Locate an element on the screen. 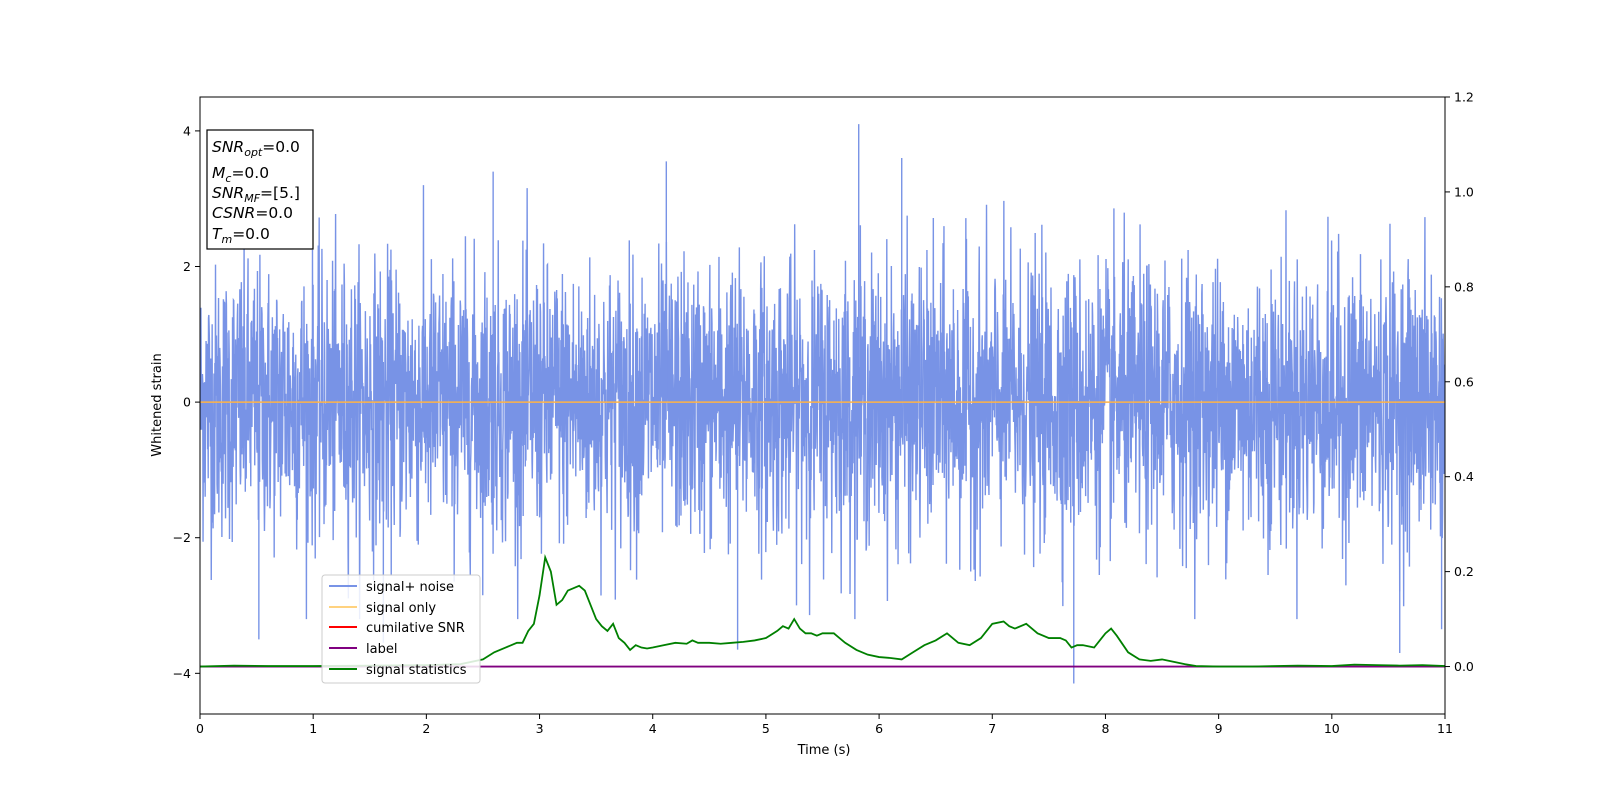 This screenshot has height=800, width=1600. legend-label-signal-statistics: signal statistics is located at coordinates (416, 670).